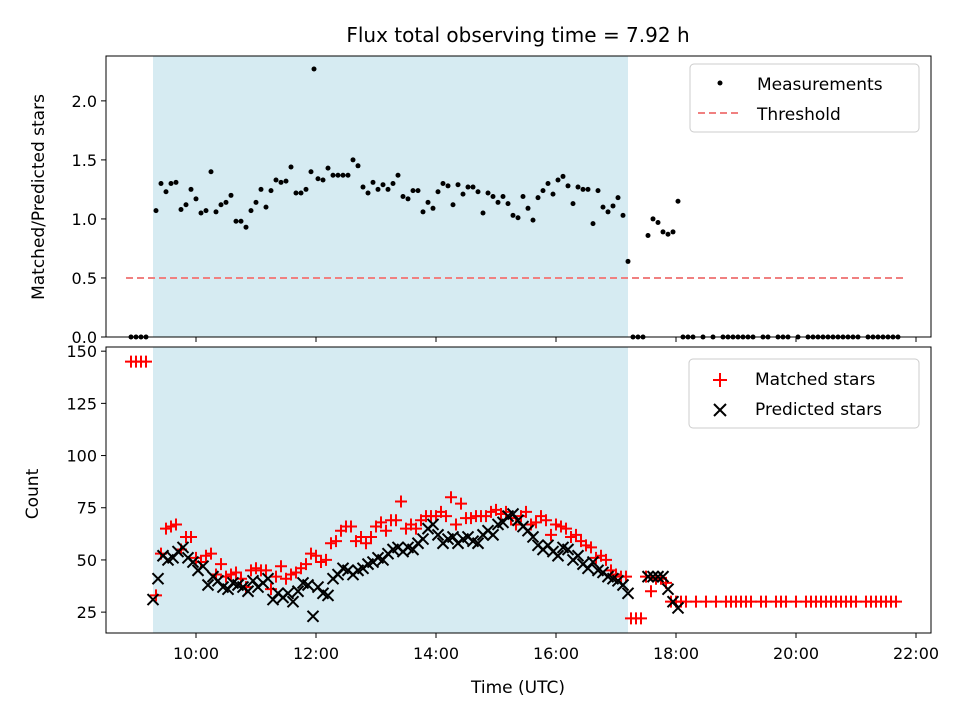  What do you see at coordinates (196, 653) in the screenshot?
I see `x-tick-label: 10:00` at bounding box center [196, 653].